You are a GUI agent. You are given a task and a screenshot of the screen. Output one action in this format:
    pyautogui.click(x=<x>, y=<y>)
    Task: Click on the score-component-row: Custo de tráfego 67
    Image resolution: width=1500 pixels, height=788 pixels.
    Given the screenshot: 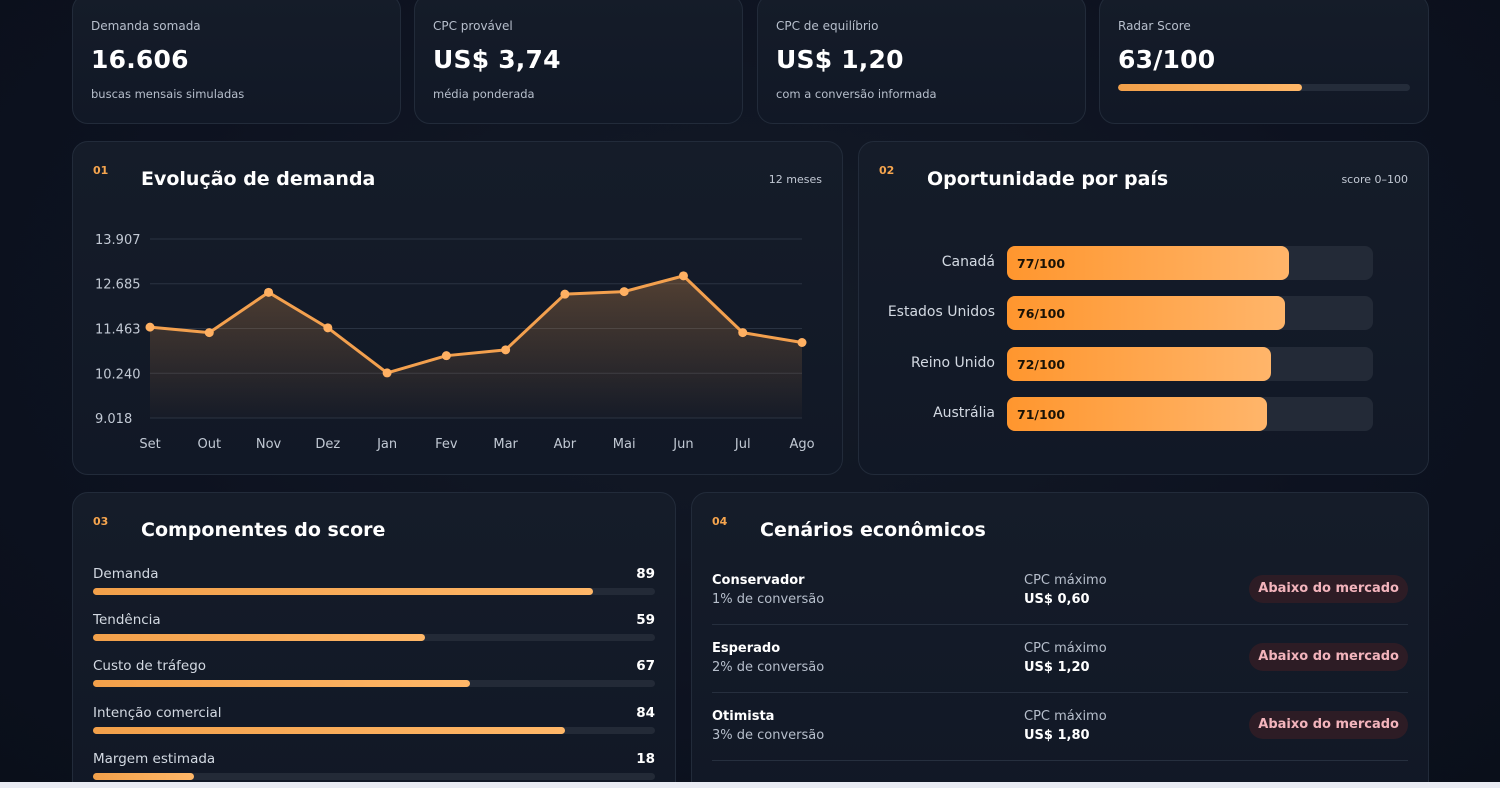 What is the action you would take?
    pyautogui.click(x=374, y=678)
    